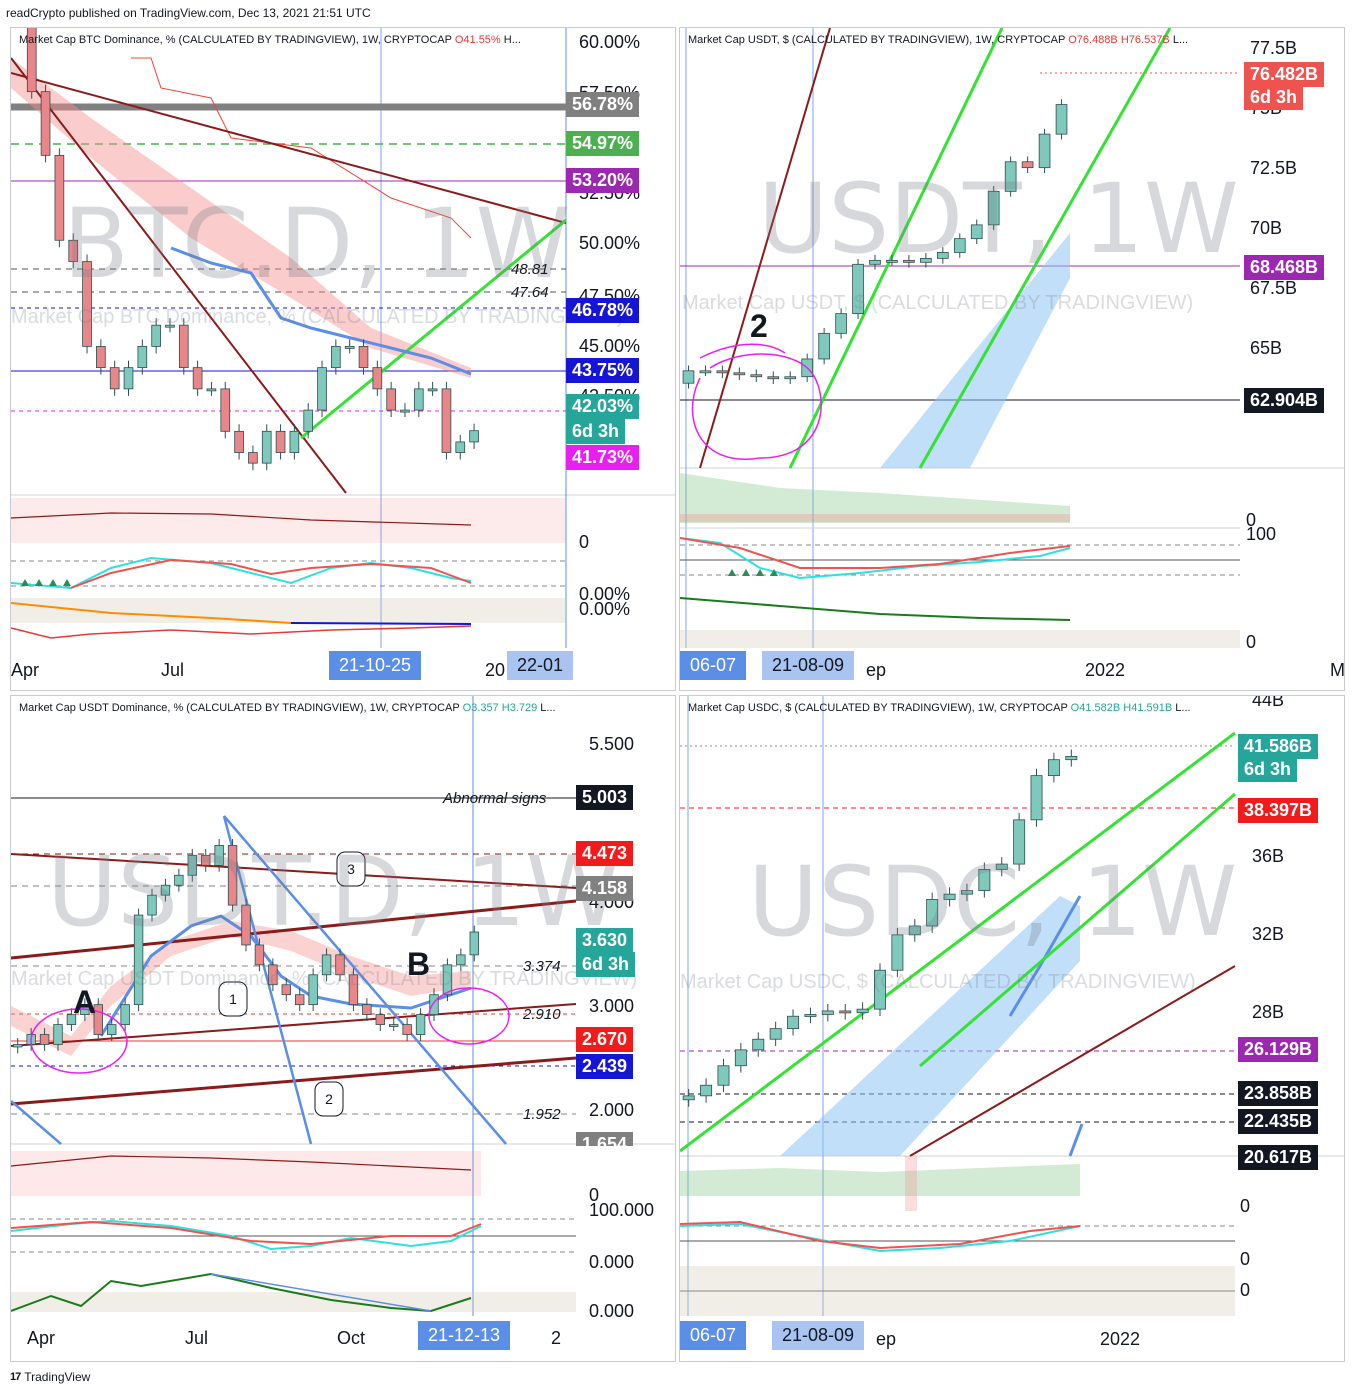  I want to click on btc-time-jul: Jul, so click(173, 670).